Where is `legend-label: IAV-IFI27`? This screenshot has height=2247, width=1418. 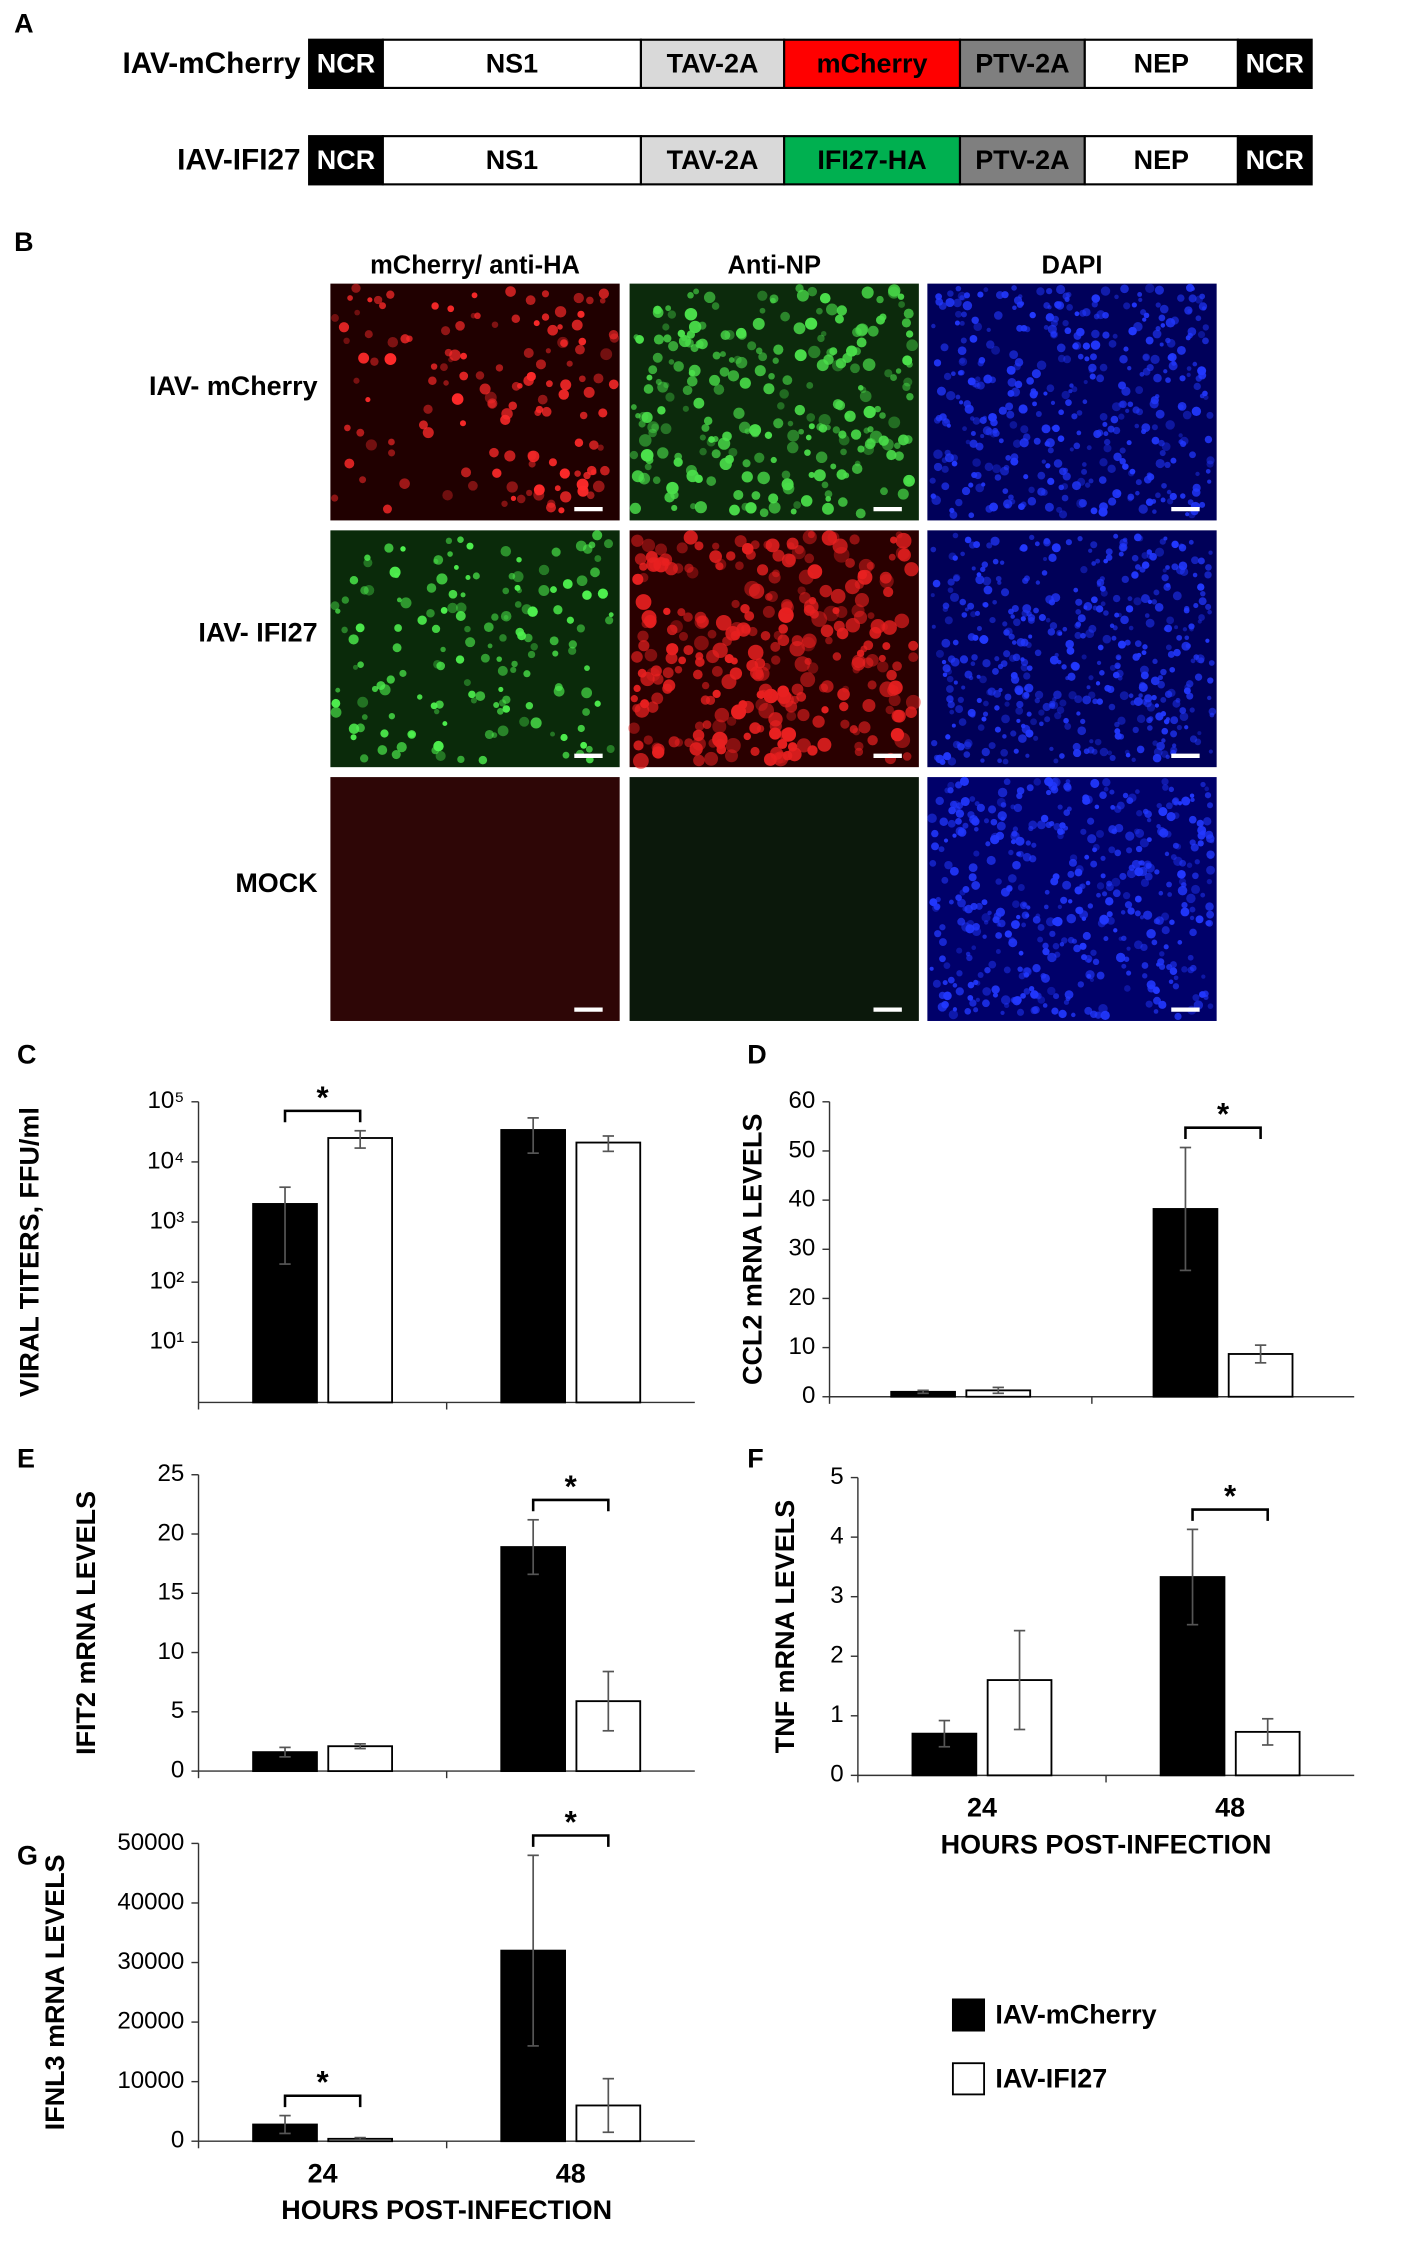
legend-label: IAV-IFI27 is located at coordinates (1051, 2078).